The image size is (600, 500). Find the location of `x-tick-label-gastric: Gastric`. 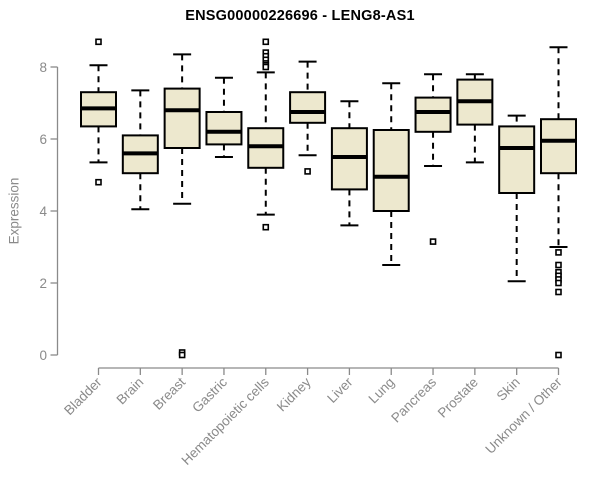

x-tick-label-gastric: Gastric is located at coordinates (209, 394).